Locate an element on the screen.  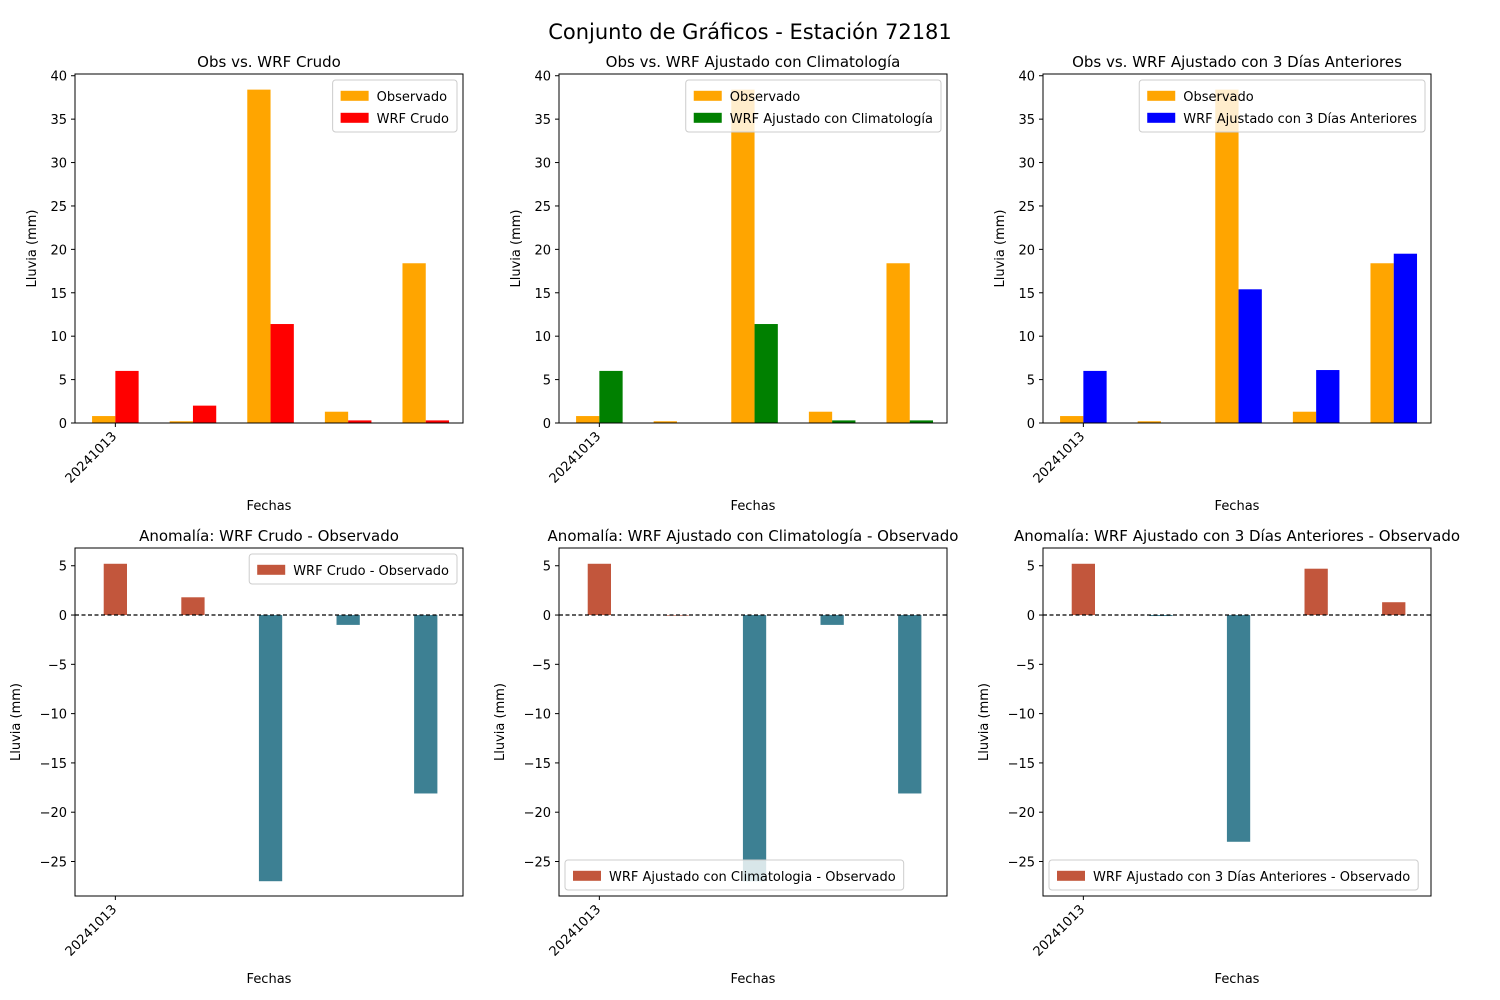
legend-entry-label: WRF Ajustado con 3 Días Anteriores is located at coordinates (1300, 119).